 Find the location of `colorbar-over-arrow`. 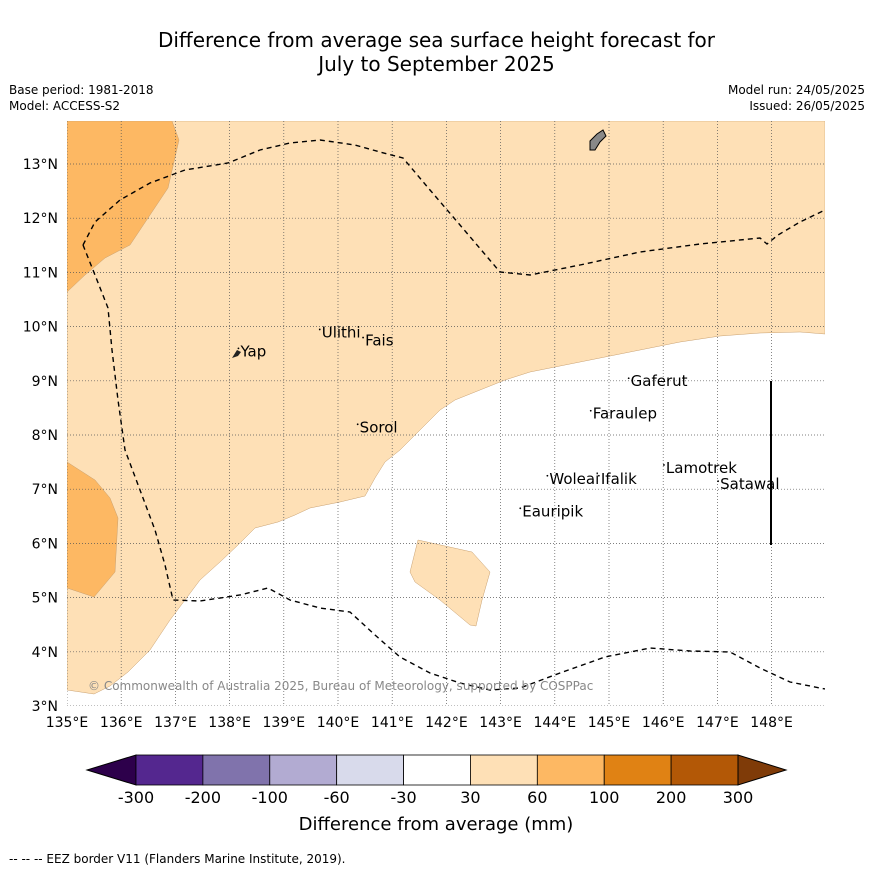

colorbar-over-arrow is located at coordinates (762, 770).